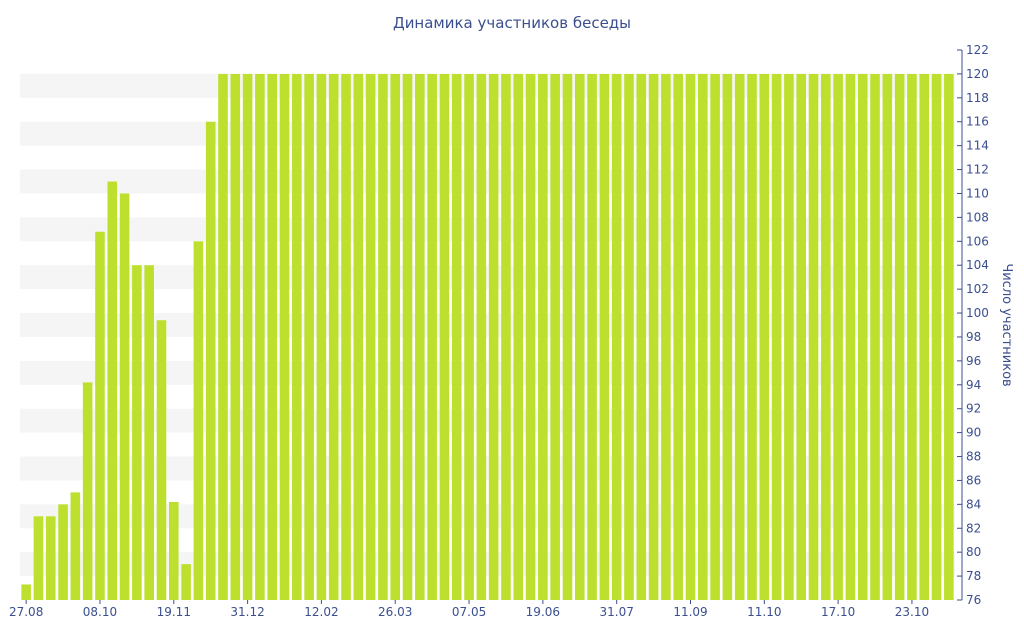  What do you see at coordinates (977, 74) in the screenshot?
I see `y-tick-label: 120` at bounding box center [977, 74].